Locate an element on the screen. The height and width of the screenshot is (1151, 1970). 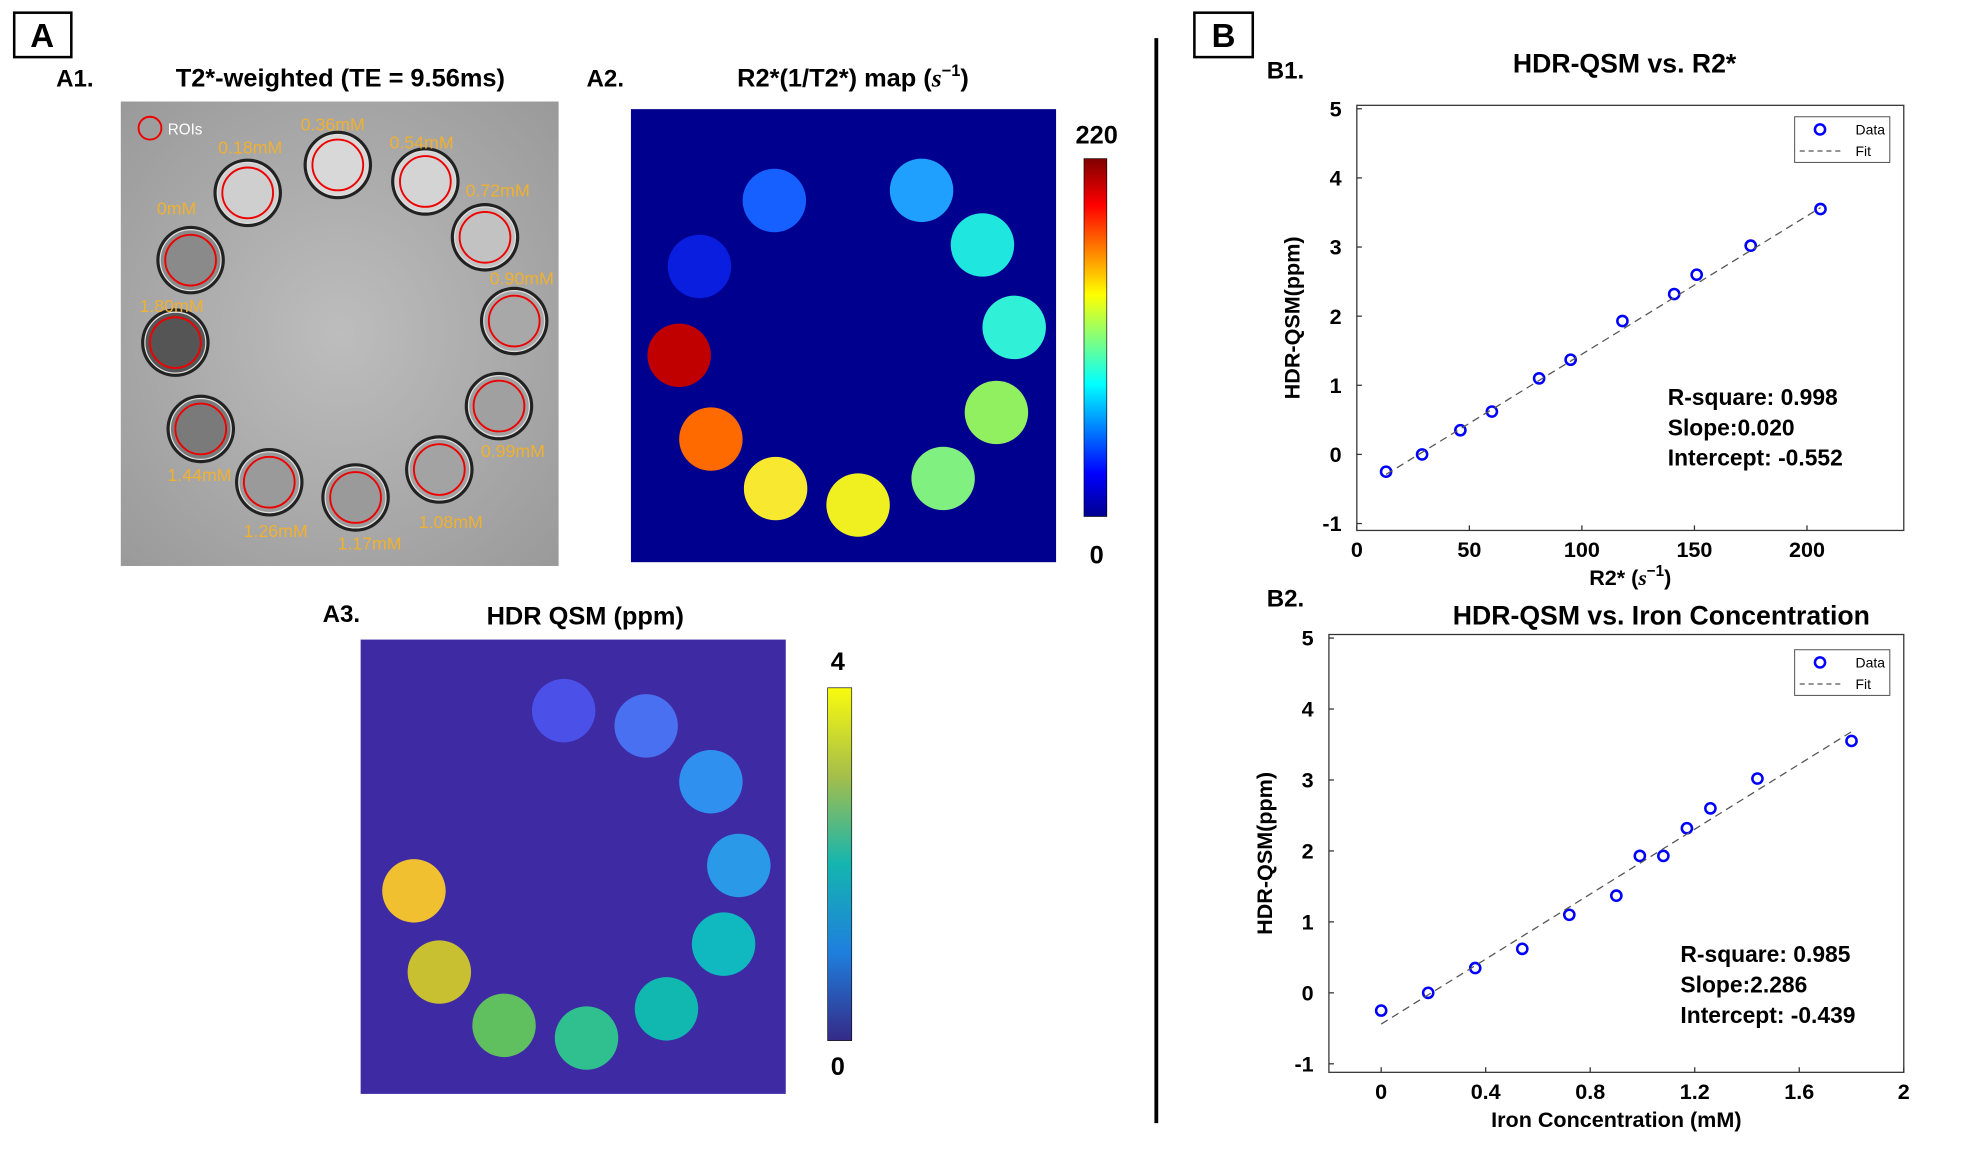
colorbar-label: 0 is located at coordinates (838, 1067).